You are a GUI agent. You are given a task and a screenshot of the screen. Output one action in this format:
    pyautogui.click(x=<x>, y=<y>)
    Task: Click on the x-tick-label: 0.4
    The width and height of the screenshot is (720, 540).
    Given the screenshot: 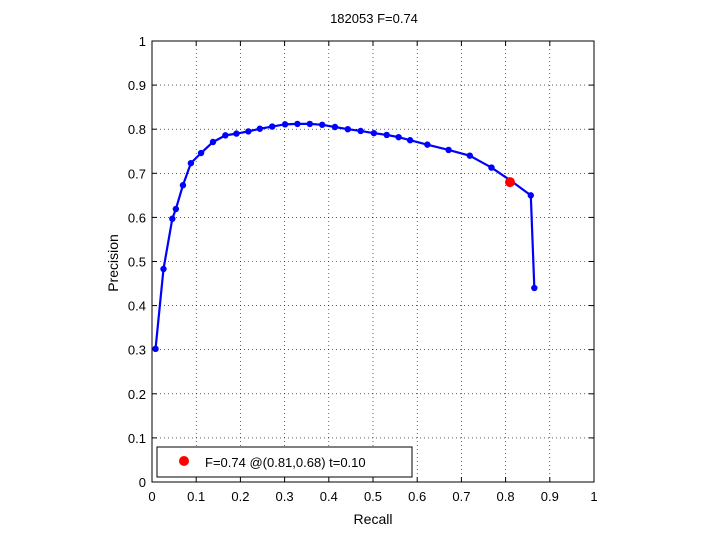 What is the action you would take?
    pyautogui.click(x=329, y=496)
    